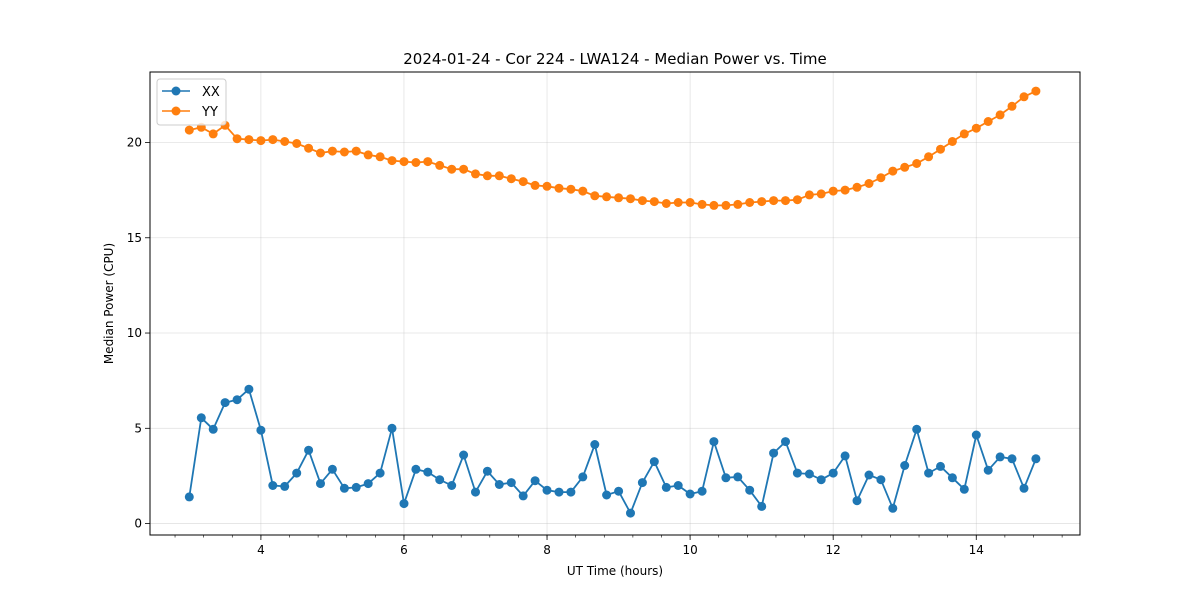 Image resolution: width=1200 pixels, height=600 pixels. Describe the element at coordinates (176, 111) in the screenshot. I see `legend-marker-yy` at that location.